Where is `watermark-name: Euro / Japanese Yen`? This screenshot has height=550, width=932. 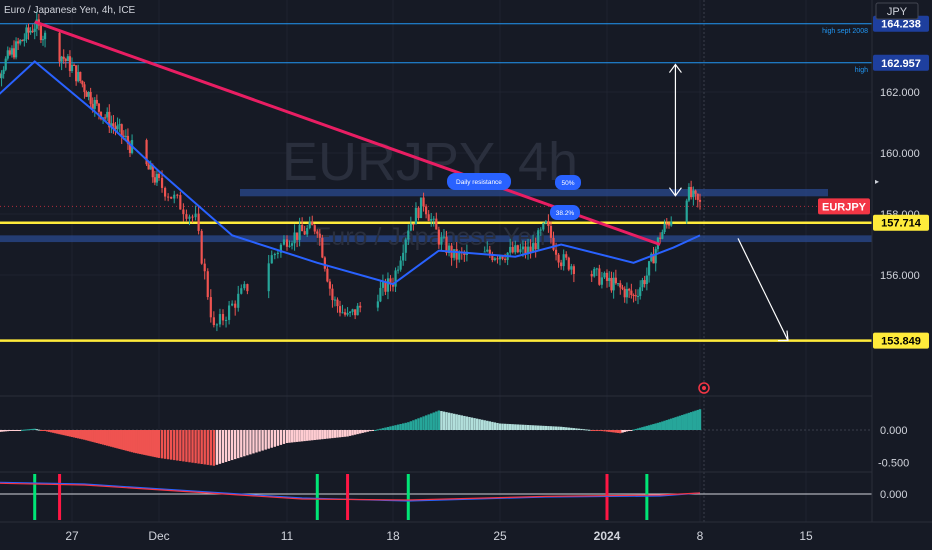 watermark-name: Euro / Japanese Yen is located at coordinates (430, 237).